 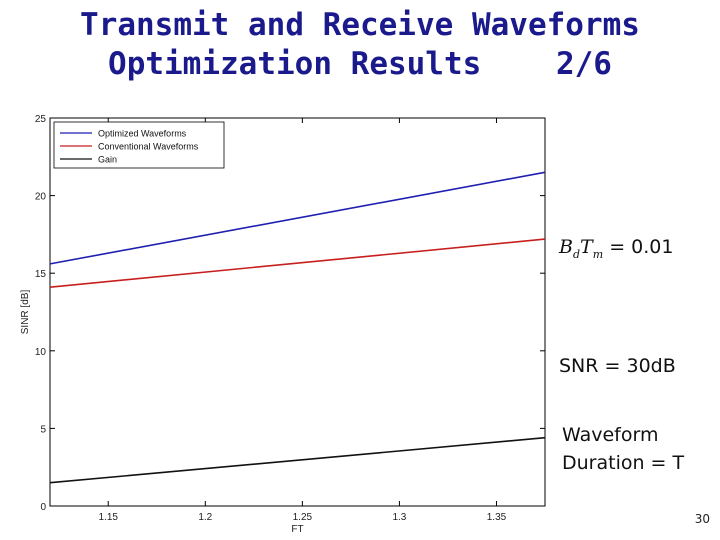 I want to click on waveform-duration-annotation: Waveform Duration = T, so click(x=623, y=449).